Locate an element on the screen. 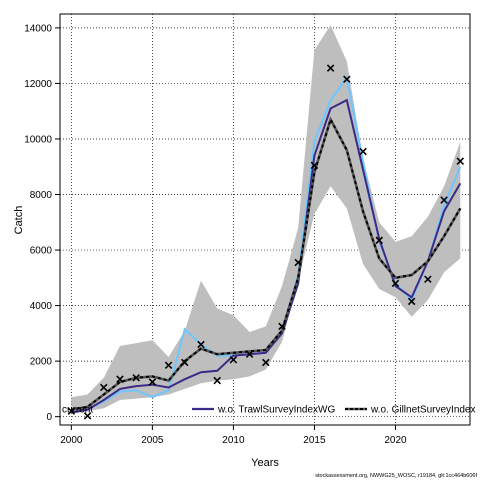 The width and height of the screenshot is (480, 480). x-tick-label: 2020 is located at coordinates (395, 440).